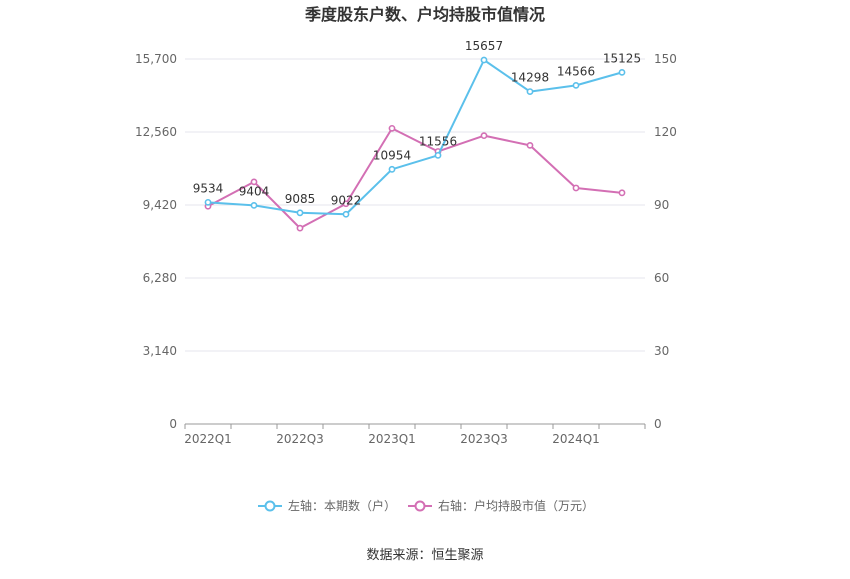 This screenshot has height=579, width=850. What do you see at coordinates (484, 46) in the screenshot?
I see `data-label: 15657` at bounding box center [484, 46].